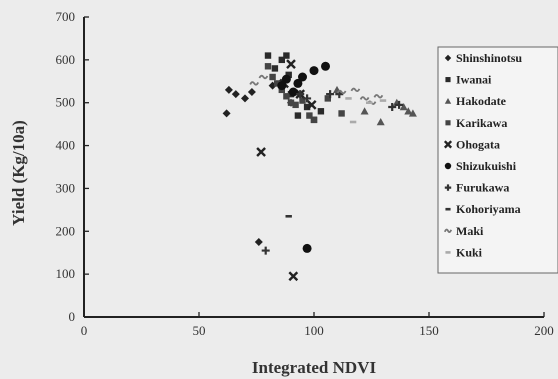 Image resolution: width=558 pixels, height=379 pixels. What do you see at coordinates (199, 330) in the screenshot?
I see `x-tick-label: 50` at bounding box center [199, 330].